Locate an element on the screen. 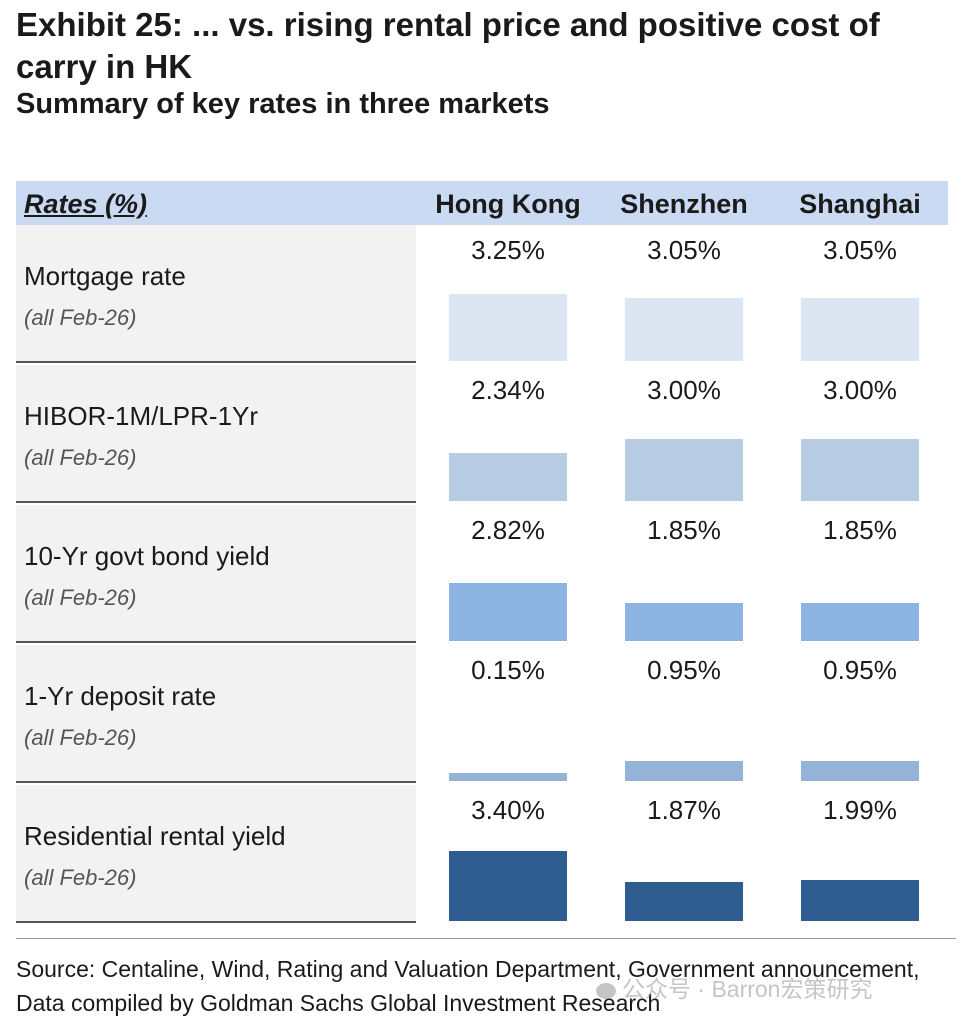 The height and width of the screenshot is (1024, 968). chart-subtitle: Summary of key rates in three markets is located at coordinates (283, 104).